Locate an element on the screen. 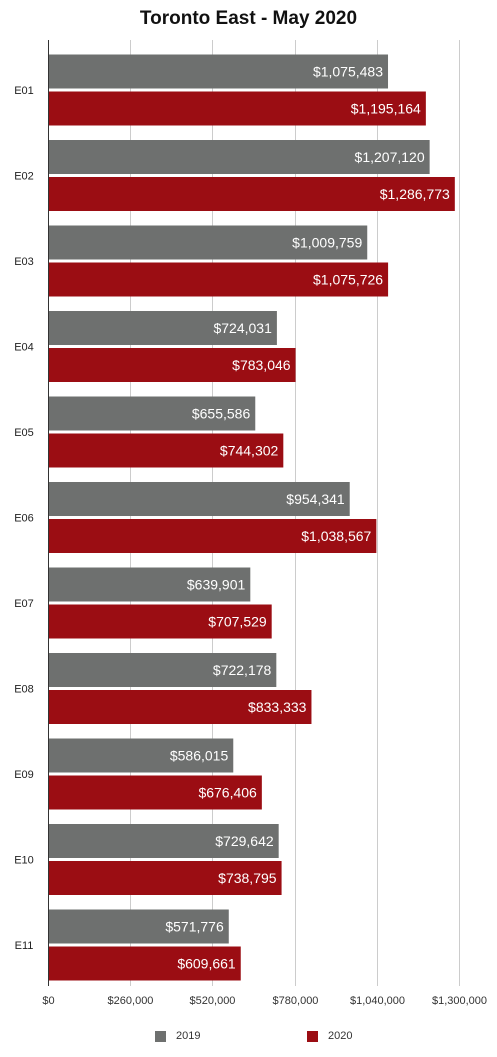  legend-swatch-2020 is located at coordinates (312, 1036).